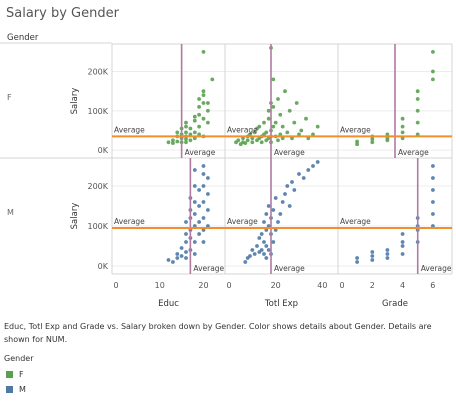  I want to click on avg-salary-label-m-totl-exp: Average, so click(242, 221).